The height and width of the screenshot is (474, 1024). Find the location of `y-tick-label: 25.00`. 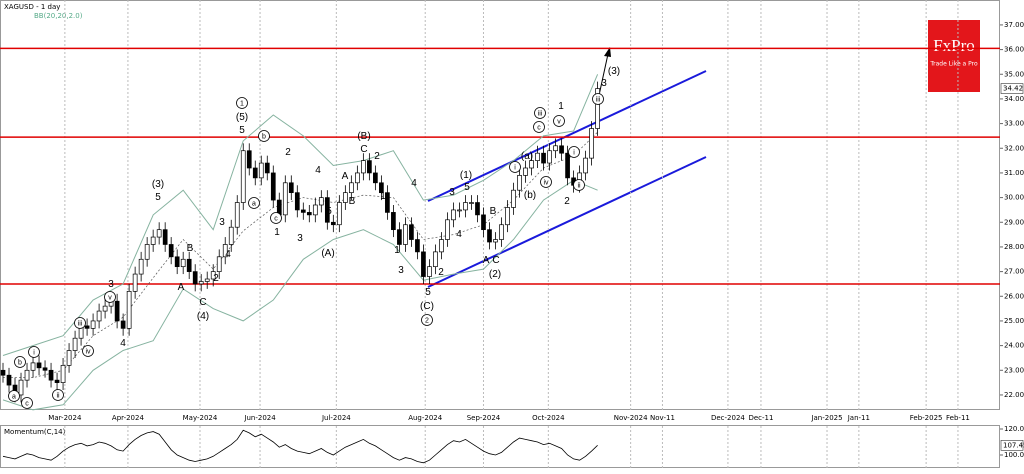

y-tick-label: 25.00 is located at coordinates (1014, 321).